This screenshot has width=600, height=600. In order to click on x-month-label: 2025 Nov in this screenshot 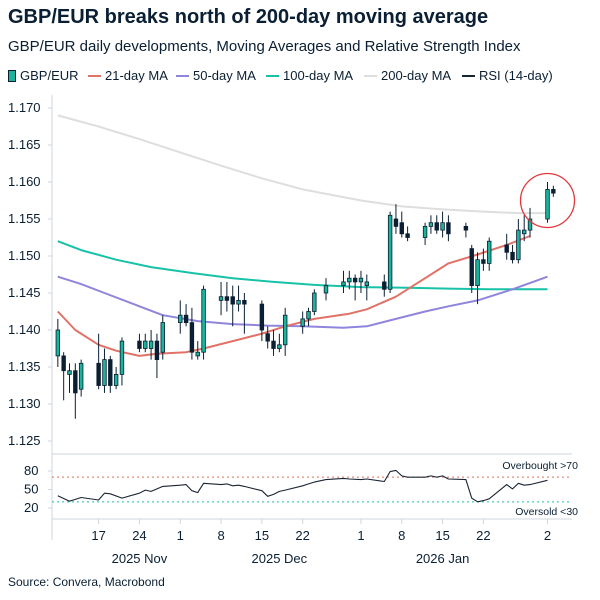, I will do `click(140, 558)`.